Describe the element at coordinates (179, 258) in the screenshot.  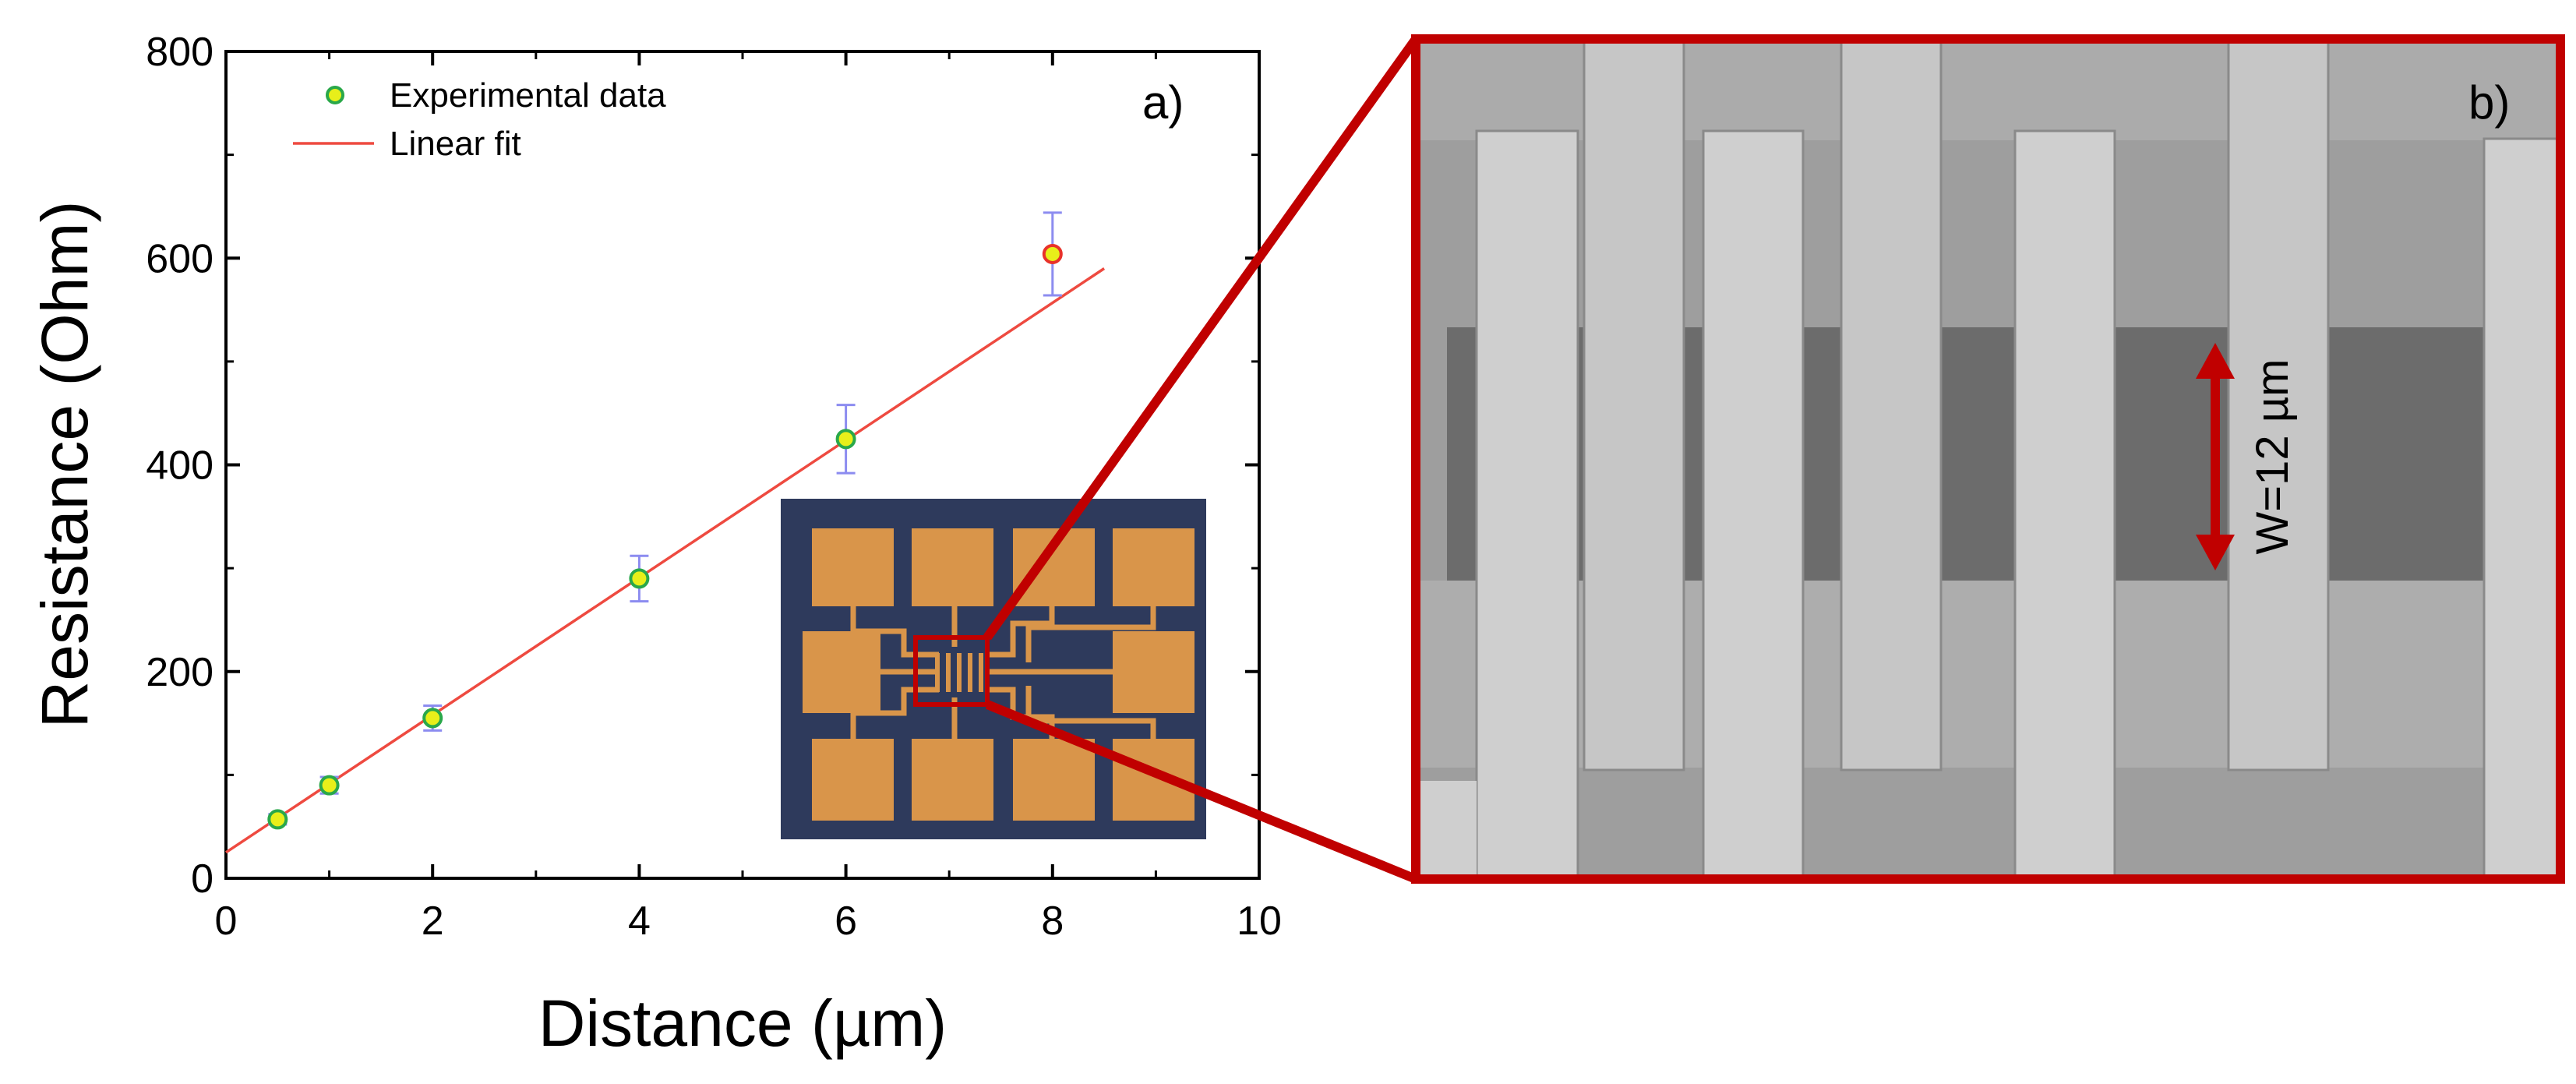
I see `y-tick-label: 600` at that location.